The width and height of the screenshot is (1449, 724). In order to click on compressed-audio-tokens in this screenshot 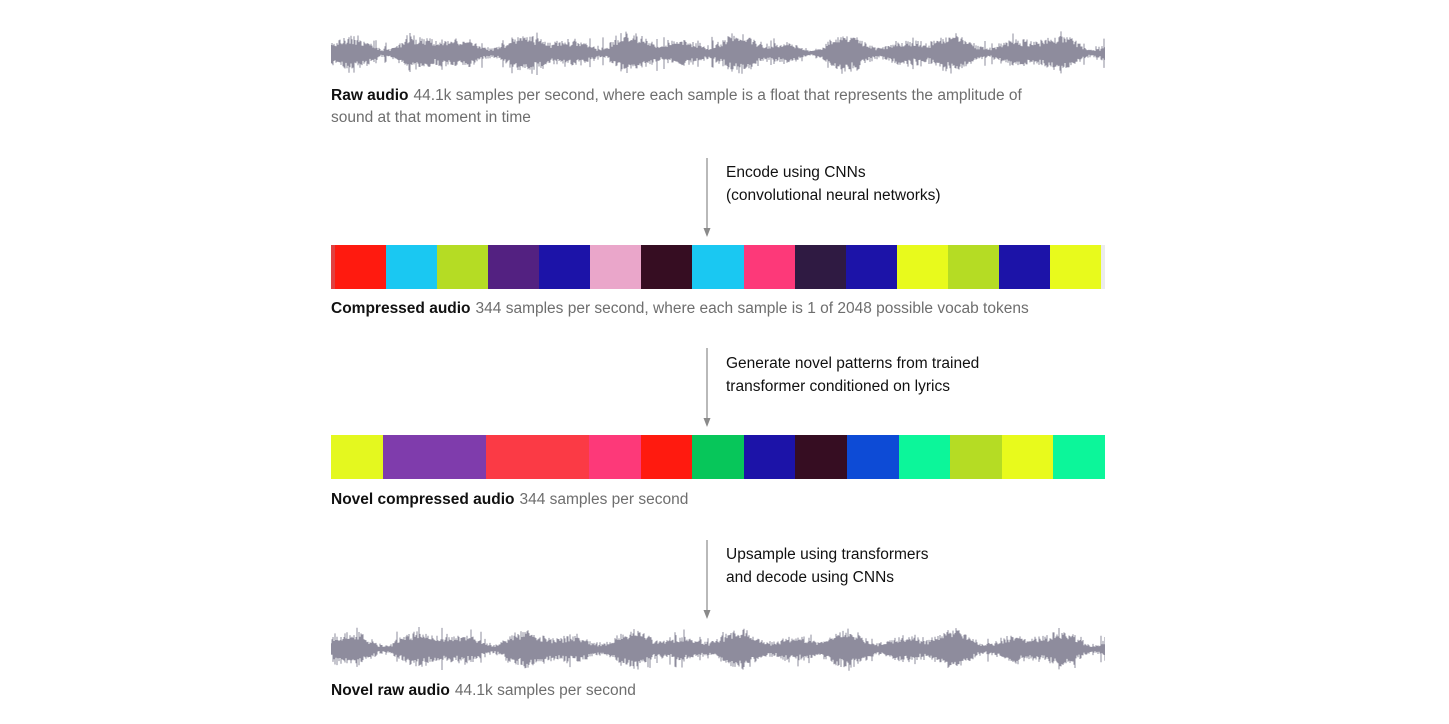, I will do `click(718, 267)`.